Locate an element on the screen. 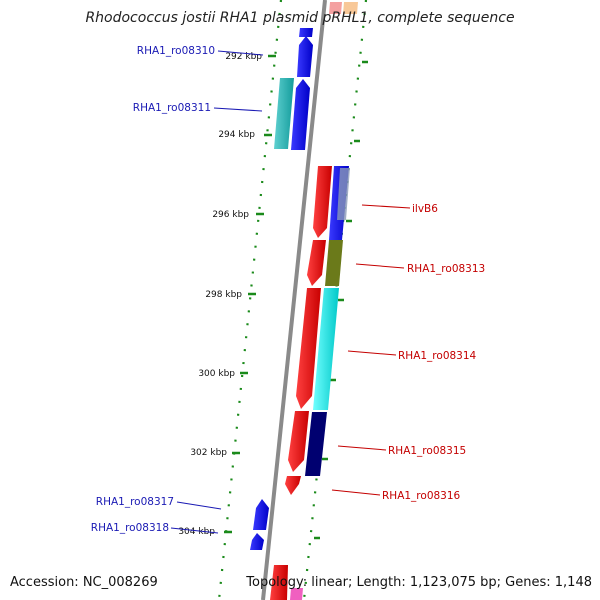 This screenshot has width=600, height=600. gene-label-RHA1_ro08318: RHA1_ro08318 is located at coordinates (130, 528).